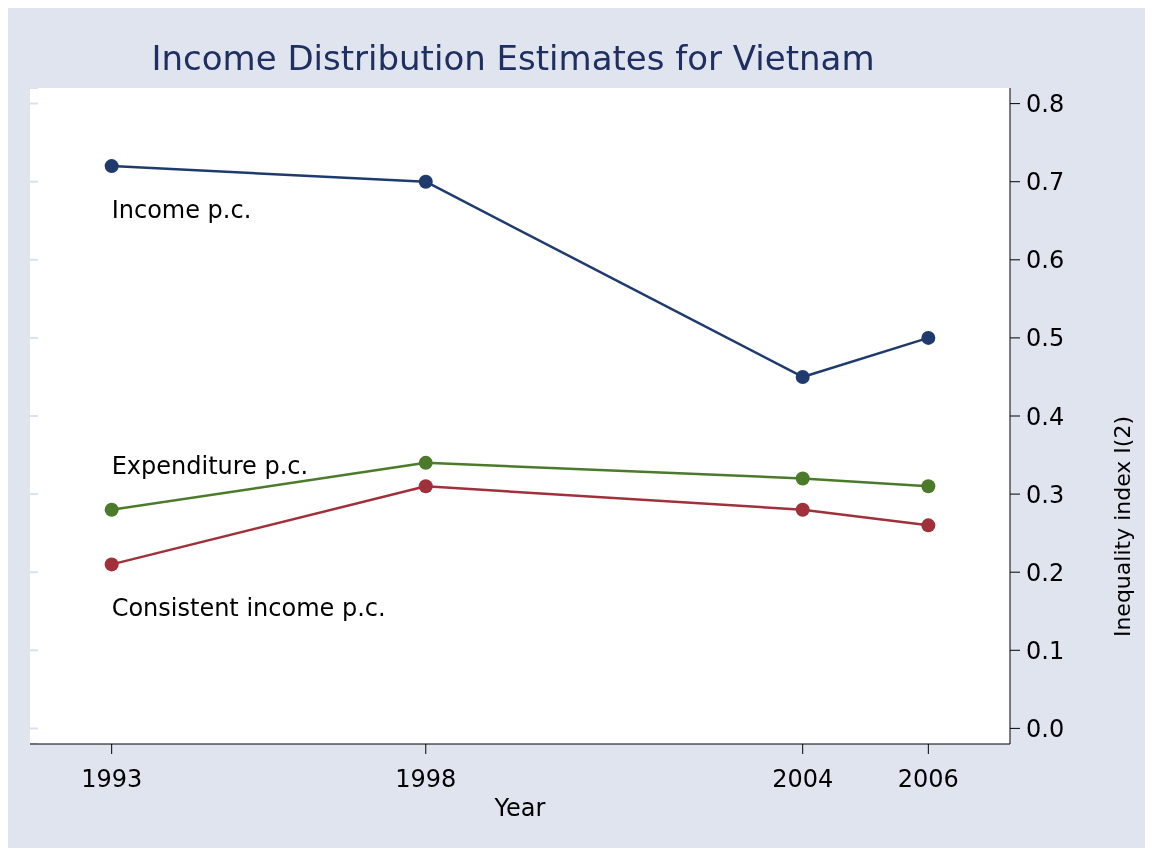 The height and width of the screenshot is (856, 1153). What do you see at coordinates (248, 608) in the screenshot?
I see `series-label: Consistent income p.c.` at bounding box center [248, 608].